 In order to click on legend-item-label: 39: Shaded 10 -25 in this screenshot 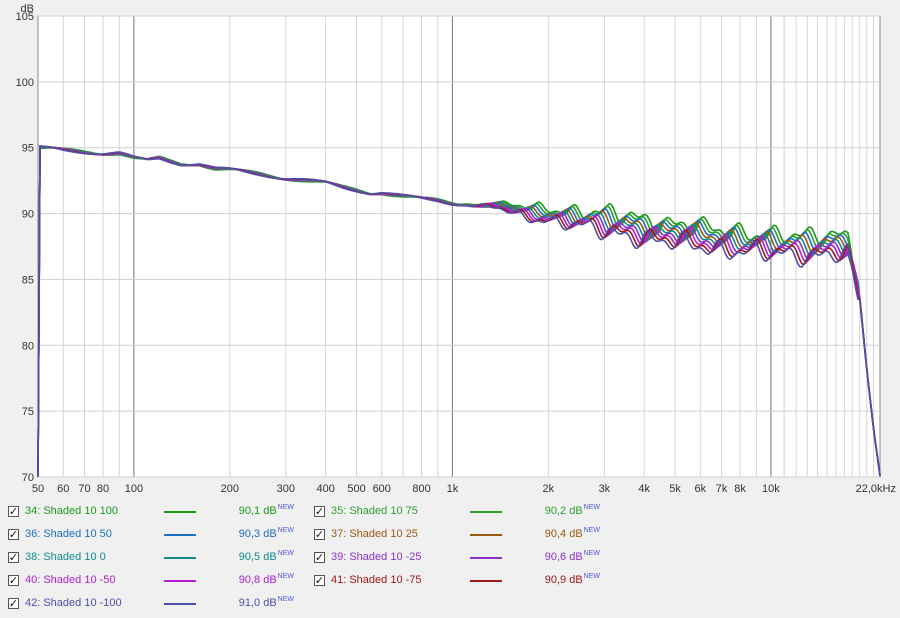, I will do `click(376, 557)`.